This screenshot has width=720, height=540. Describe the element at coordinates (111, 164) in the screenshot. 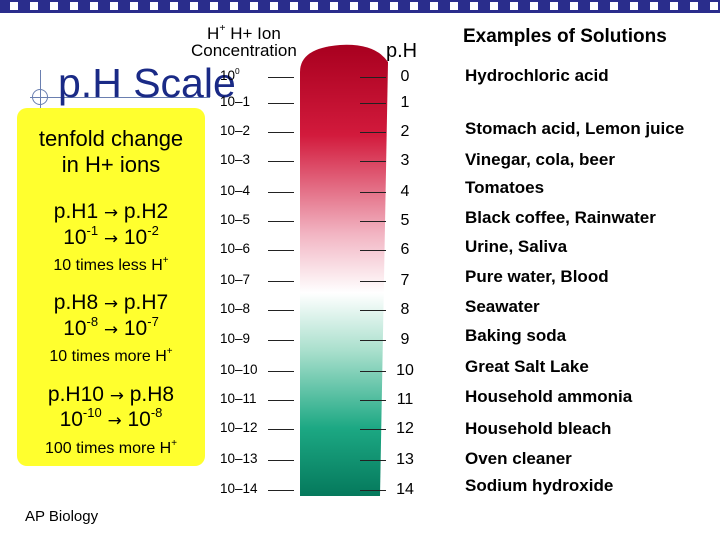

I see `tenfold-line-2: in H+ ions` at that location.